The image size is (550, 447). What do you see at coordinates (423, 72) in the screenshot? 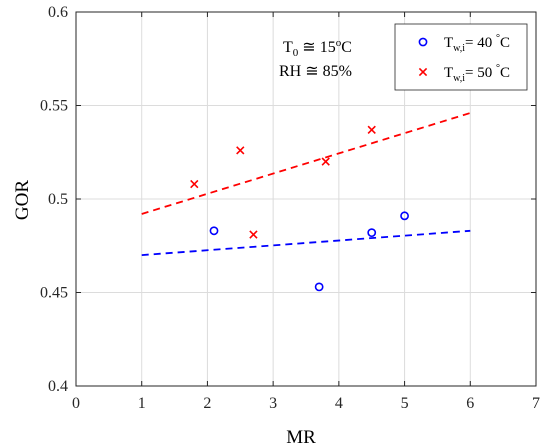
I see `legend-x-marker` at bounding box center [423, 72].